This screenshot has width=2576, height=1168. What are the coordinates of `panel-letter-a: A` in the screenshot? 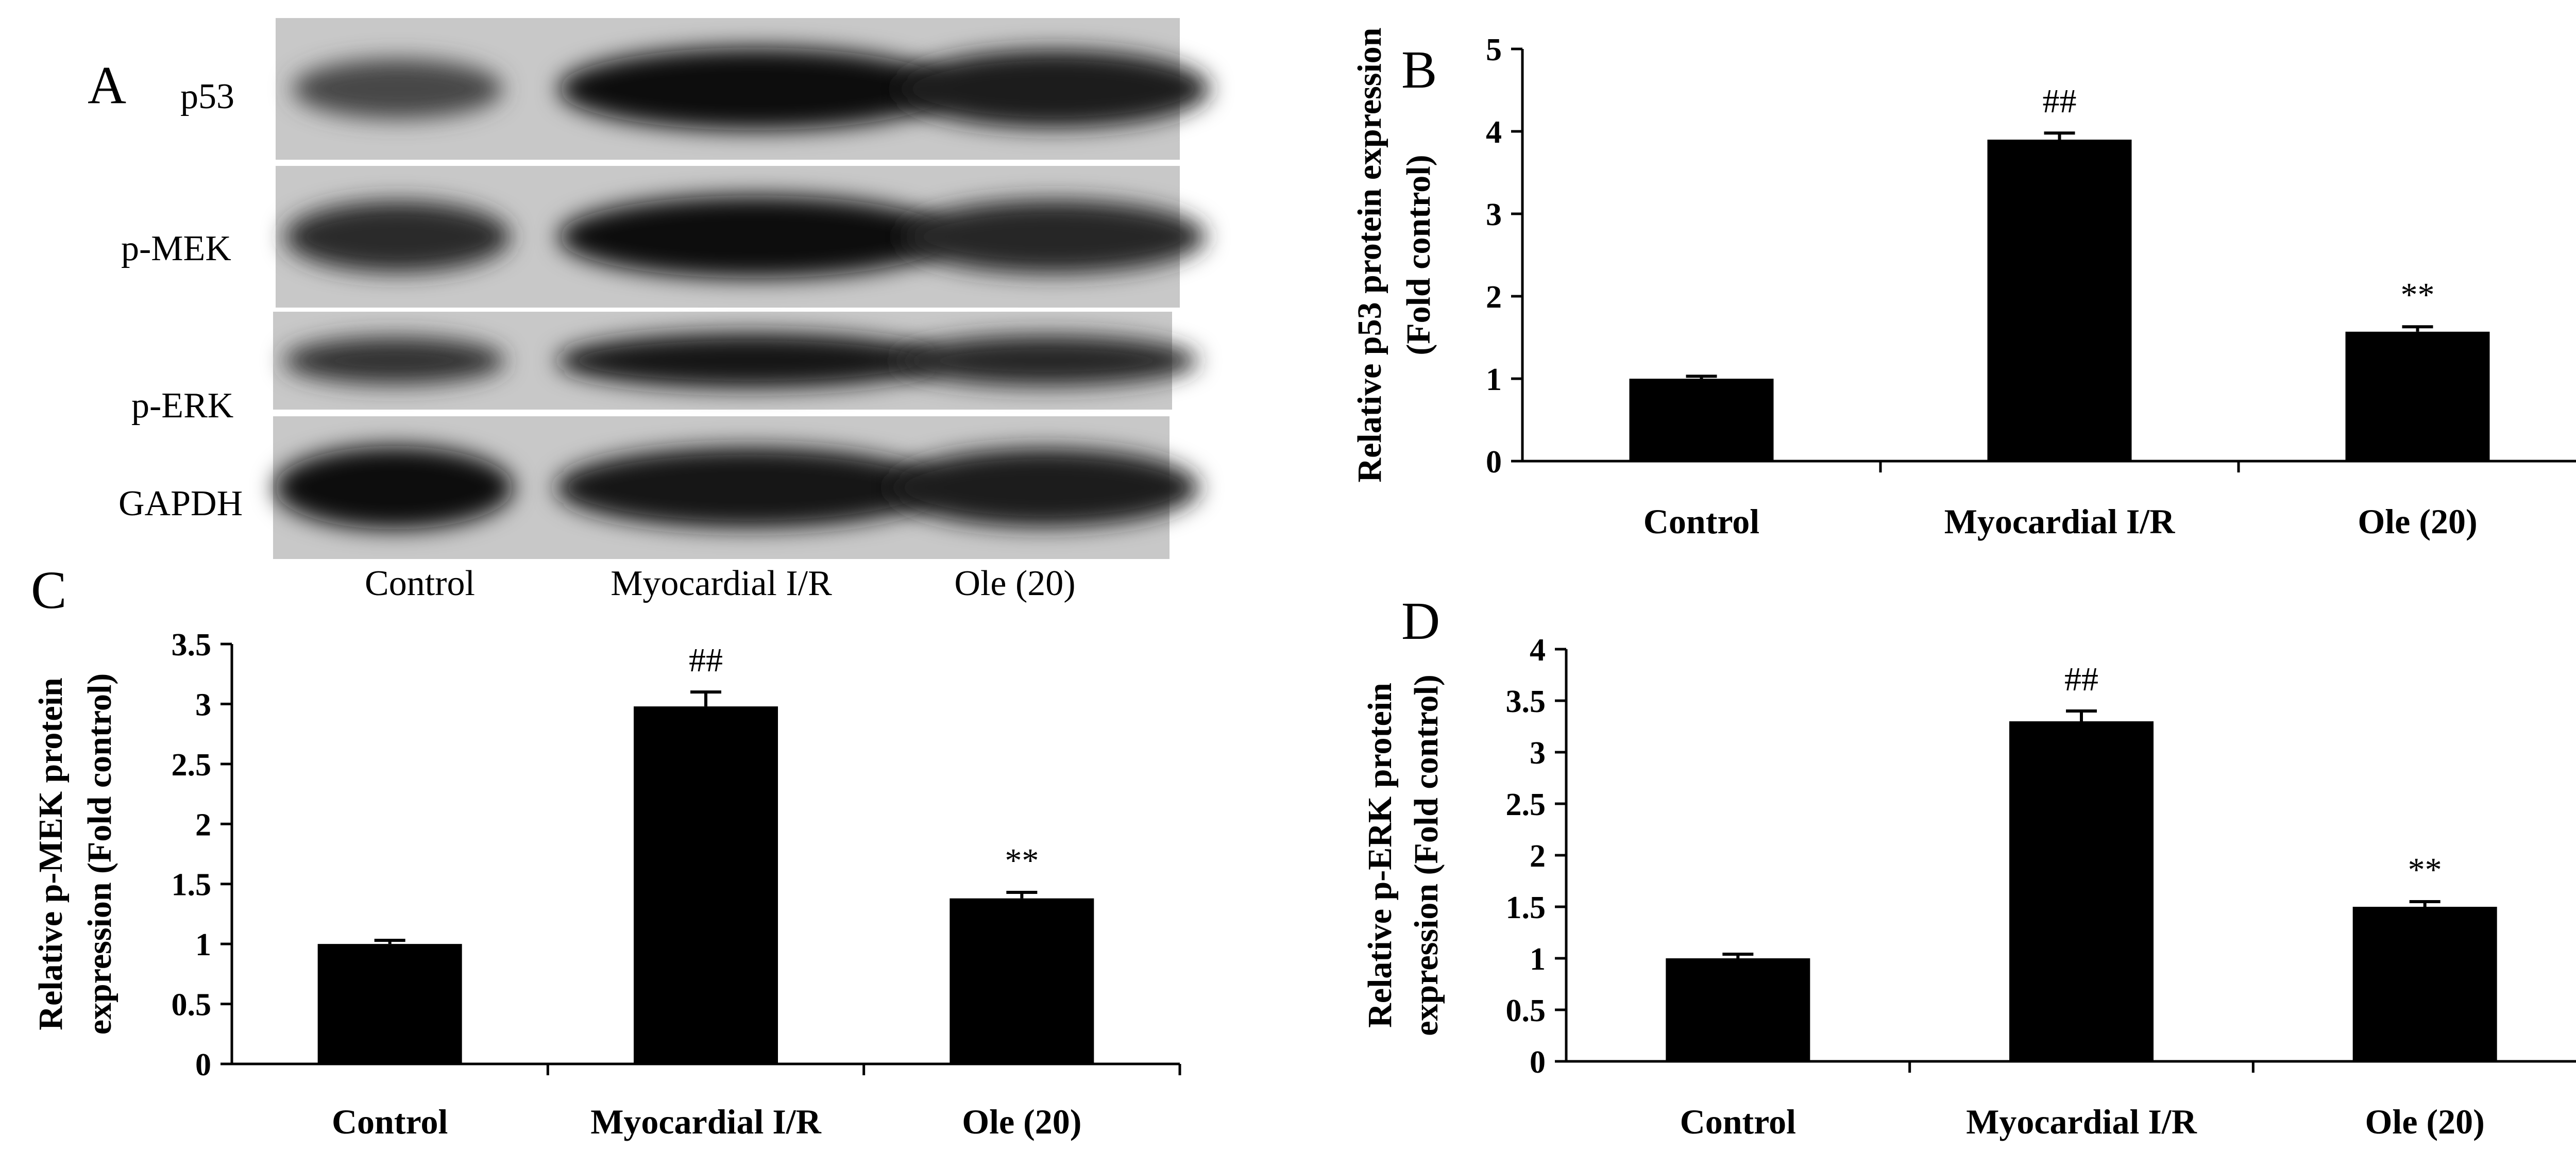 It's located at (107, 86).